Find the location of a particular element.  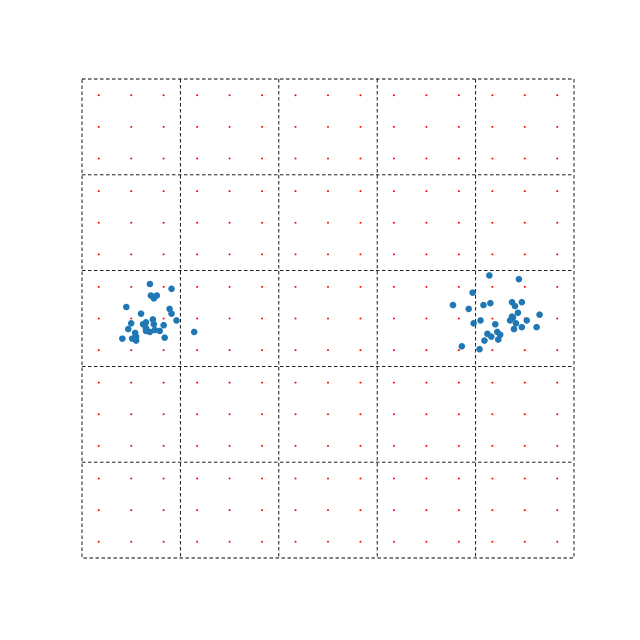

data-points-layer is located at coordinates (331, 312).